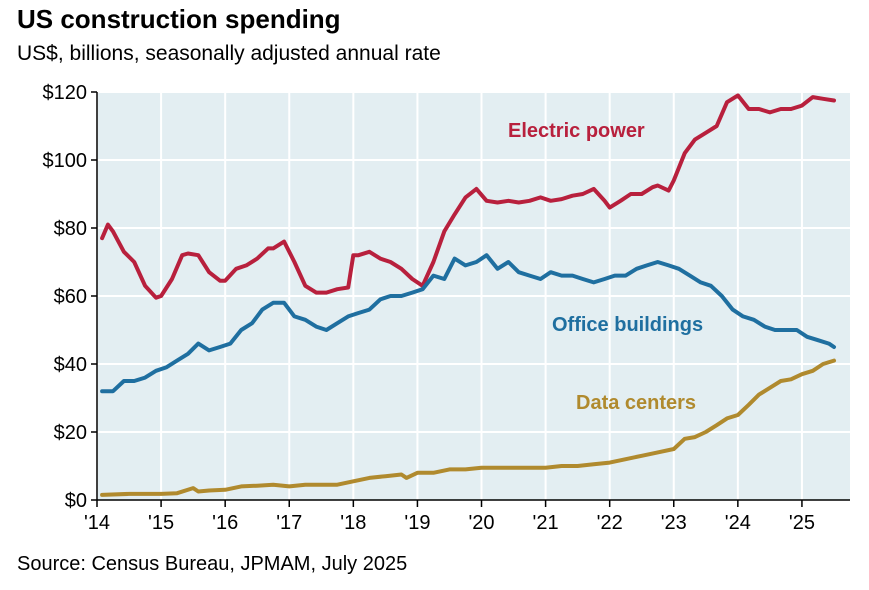 This screenshot has height=590, width=869. Describe the element at coordinates (610, 523) in the screenshot. I see `x-tick-label: '22` at that location.